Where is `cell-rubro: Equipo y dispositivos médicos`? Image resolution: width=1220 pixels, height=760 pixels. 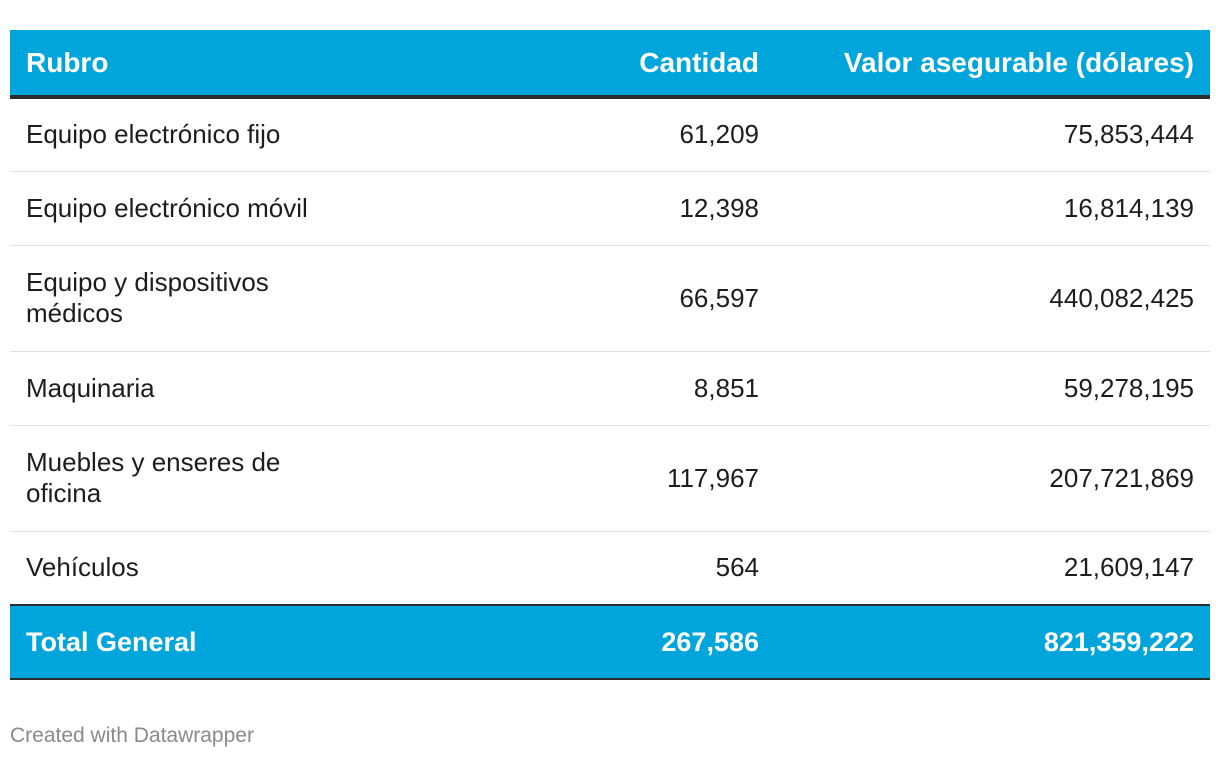
cell-rubro: Equipo y dispositivos médicos is located at coordinates (230, 298).